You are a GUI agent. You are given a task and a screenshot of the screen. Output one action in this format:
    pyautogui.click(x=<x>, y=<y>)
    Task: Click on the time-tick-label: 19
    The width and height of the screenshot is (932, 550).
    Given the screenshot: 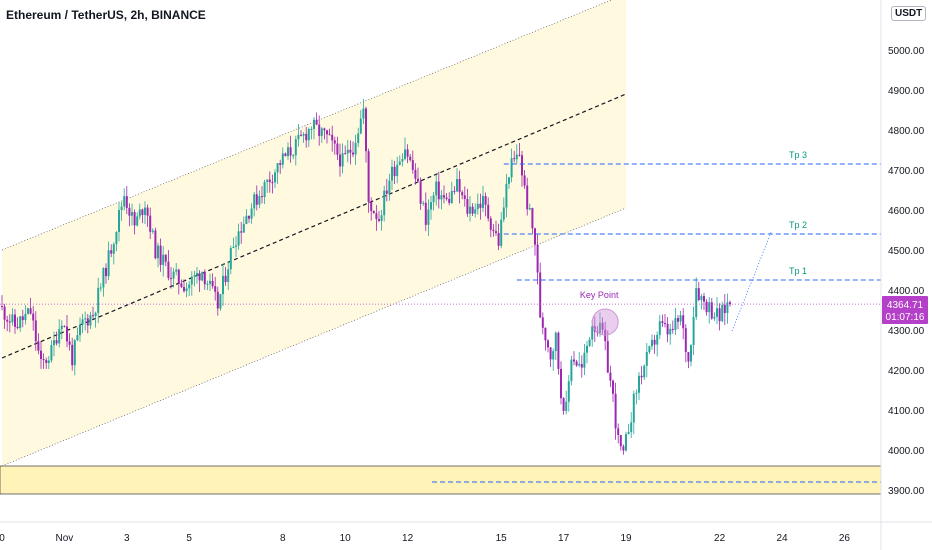 What is the action you would take?
    pyautogui.click(x=626, y=538)
    